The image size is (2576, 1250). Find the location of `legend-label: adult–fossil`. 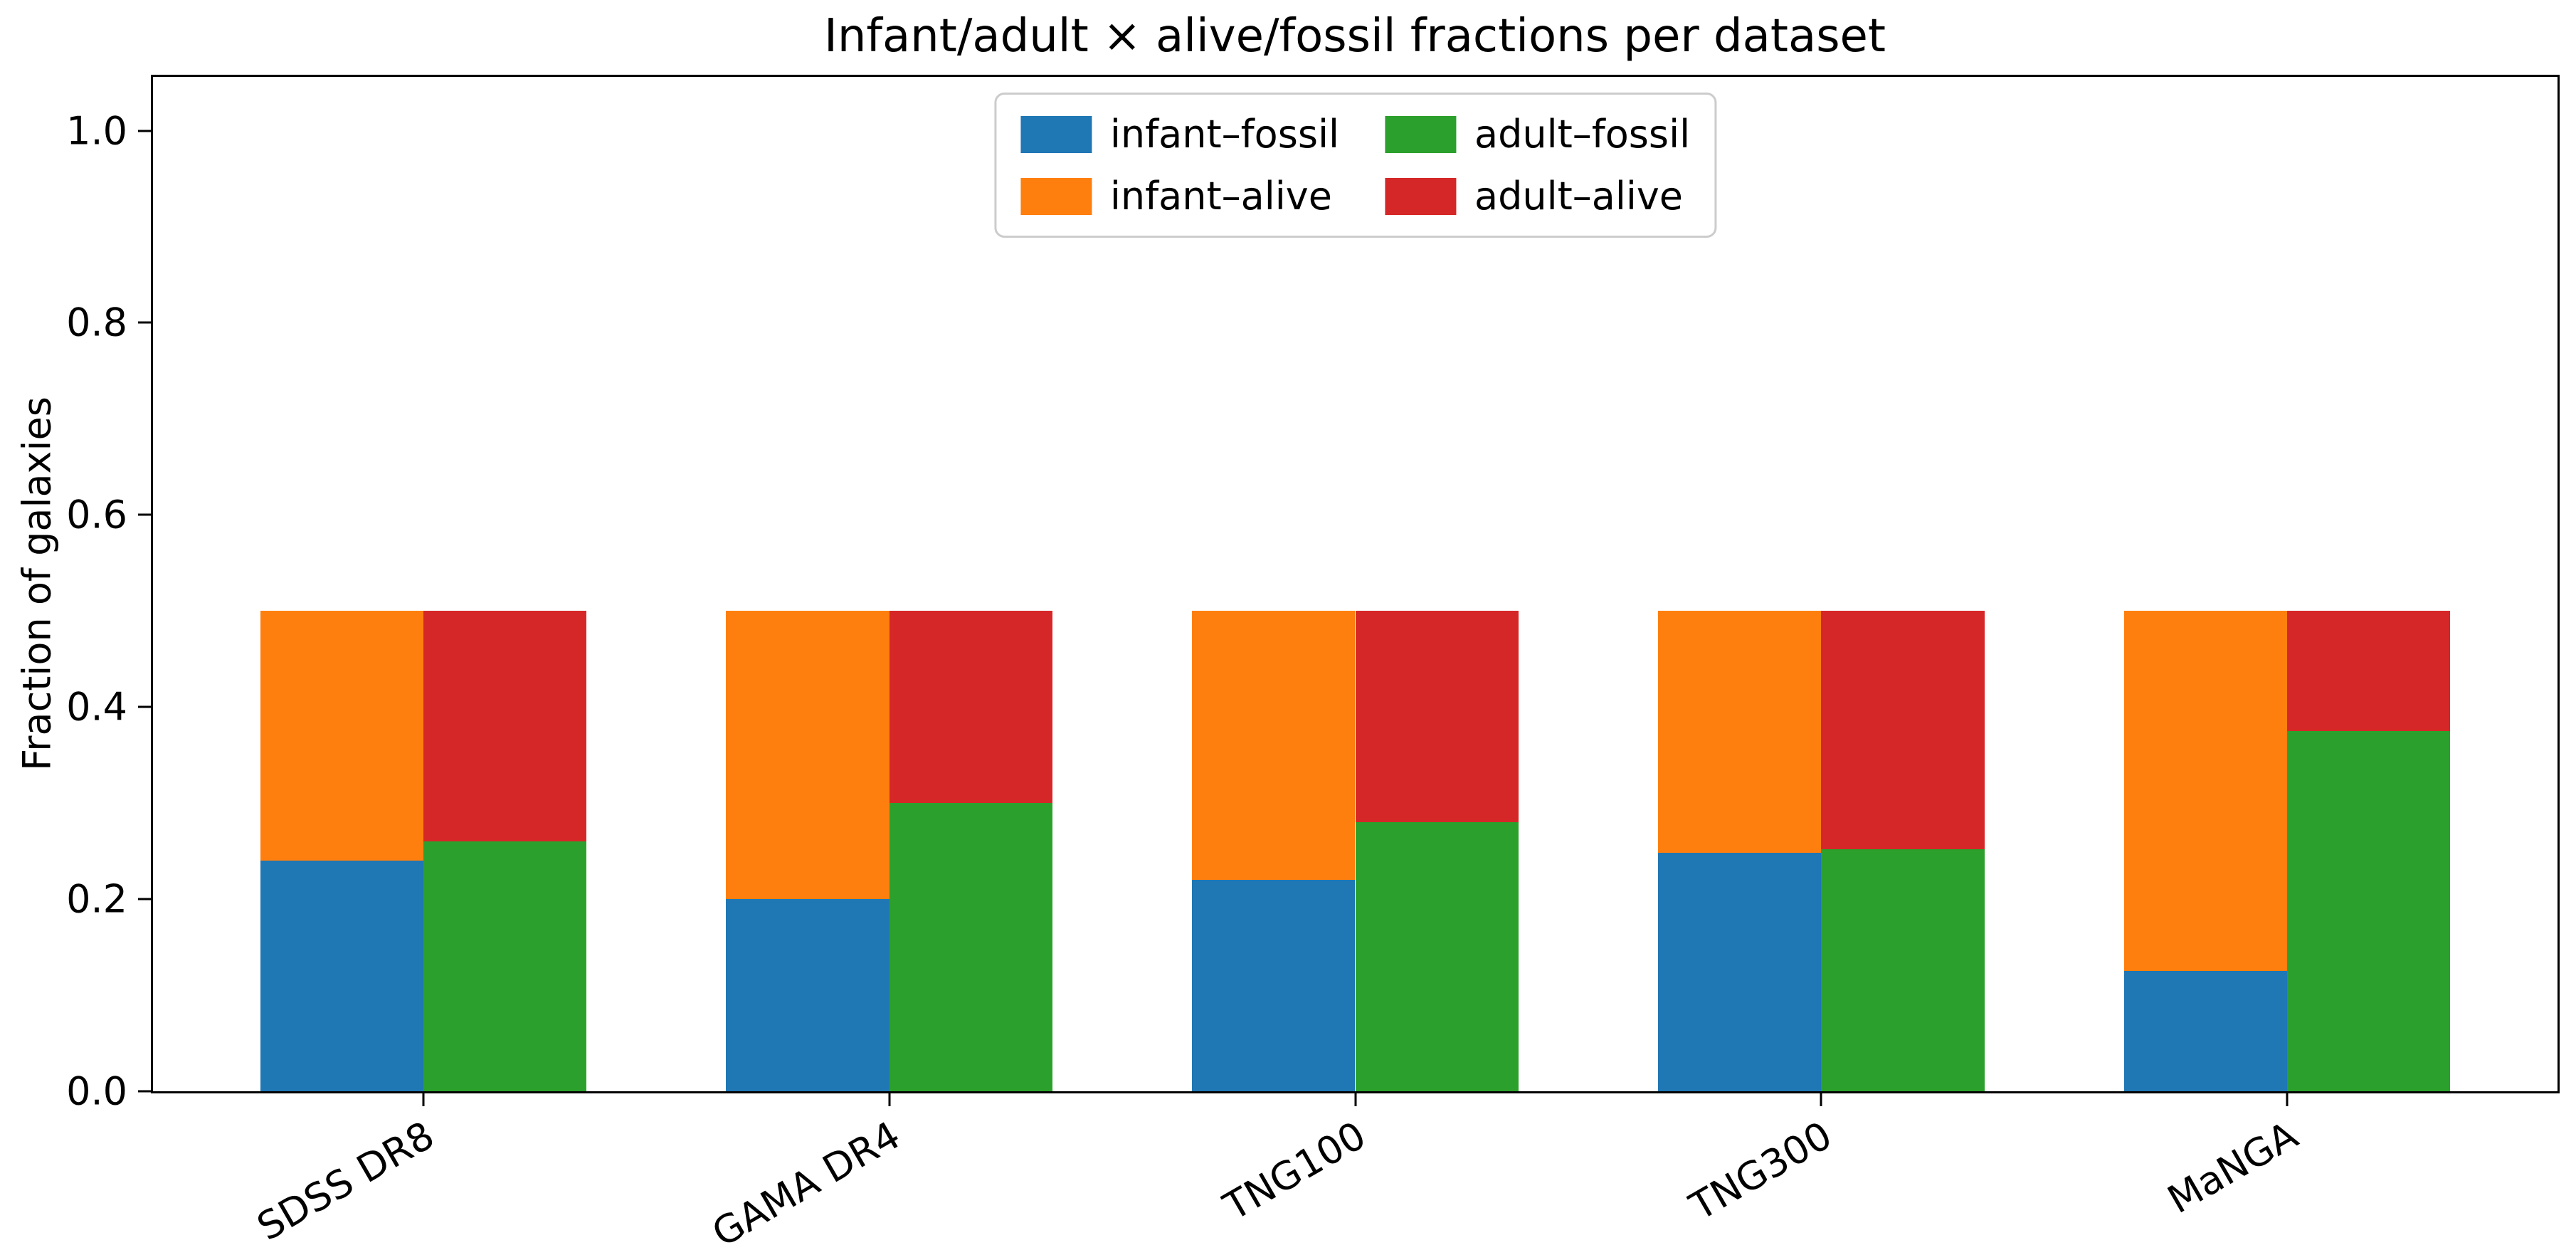

legend-label: adult–fossil is located at coordinates (1583, 134).